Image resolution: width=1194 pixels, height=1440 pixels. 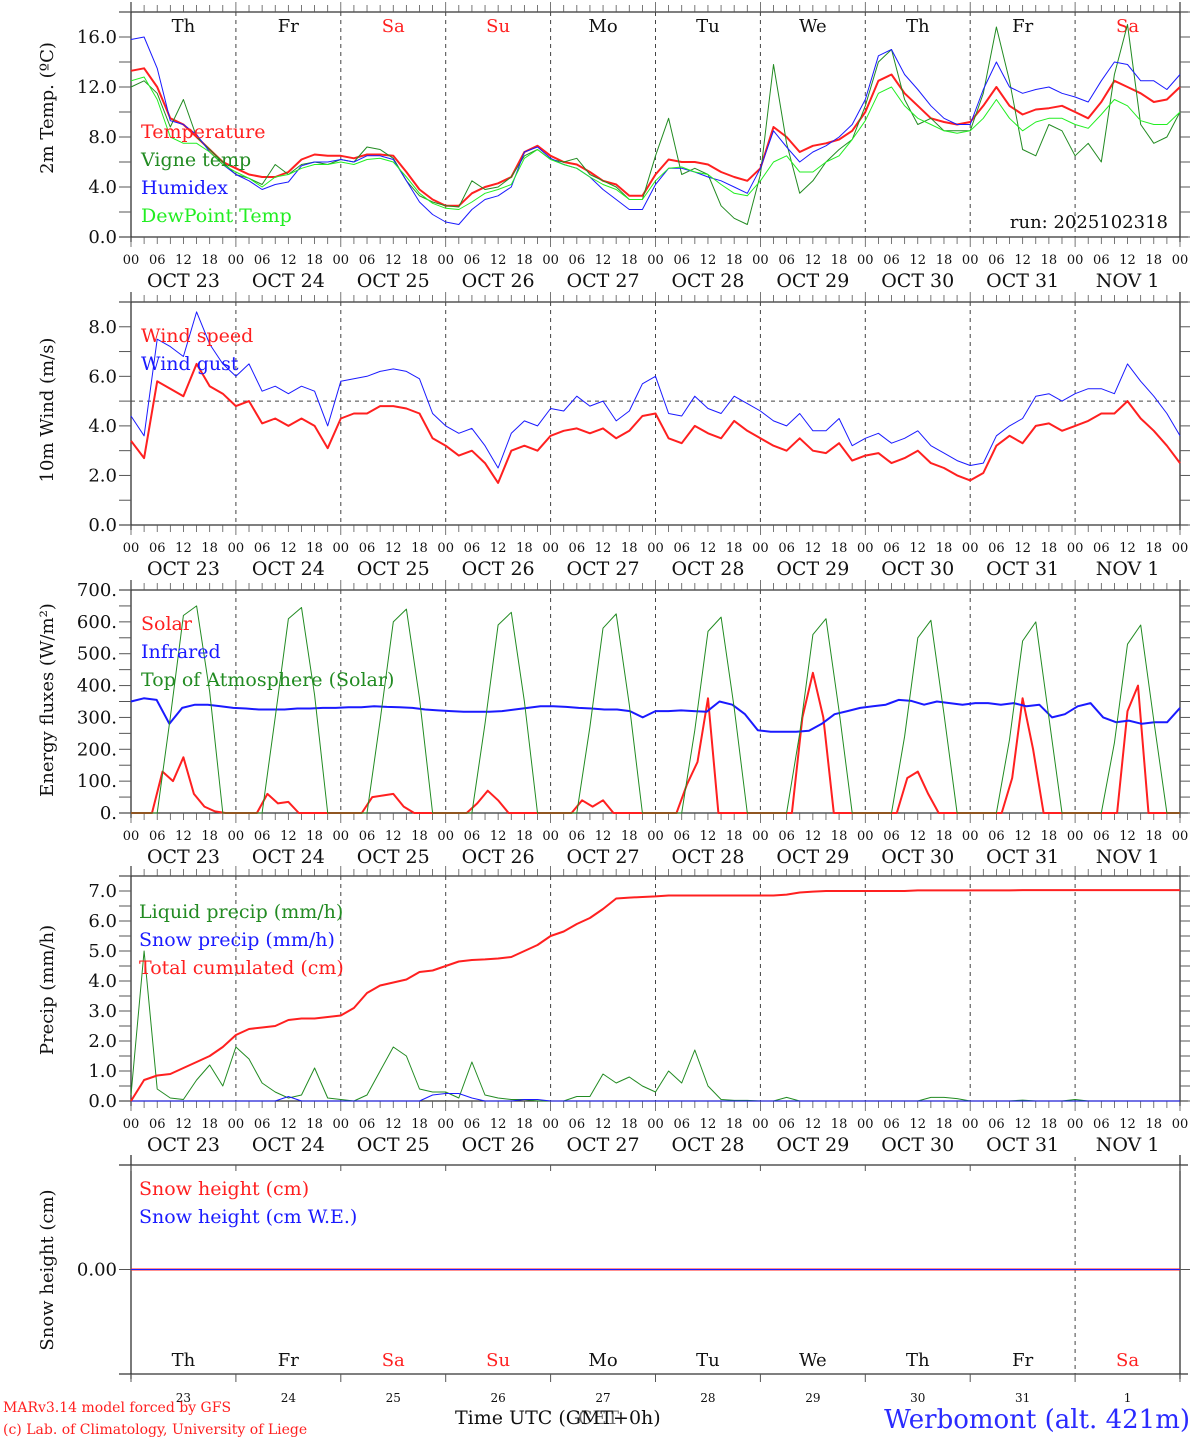 What do you see at coordinates (47, 700) in the screenshot?
I see `y-axis-label: Energy fluxes (W/m²)` at bounding box center [47, 700].